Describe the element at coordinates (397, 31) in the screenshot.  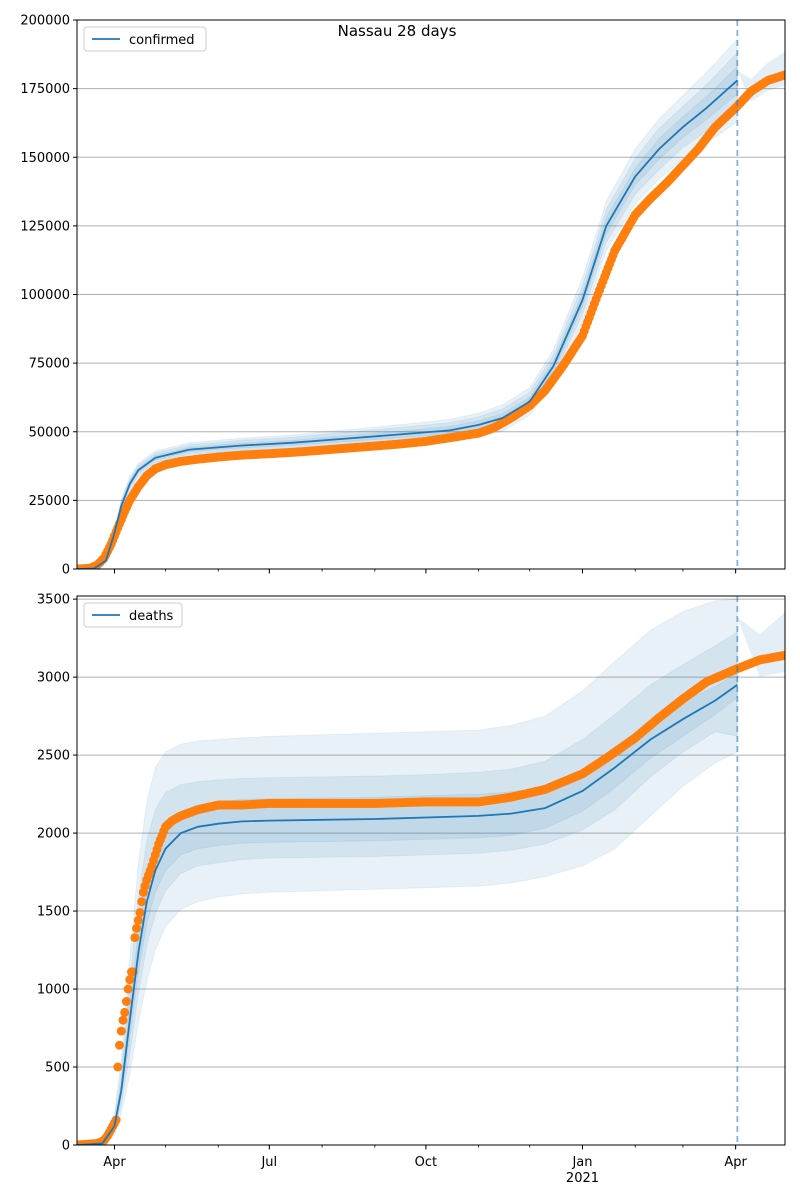
I see `figure-title: Nassau 28 days` at that location.